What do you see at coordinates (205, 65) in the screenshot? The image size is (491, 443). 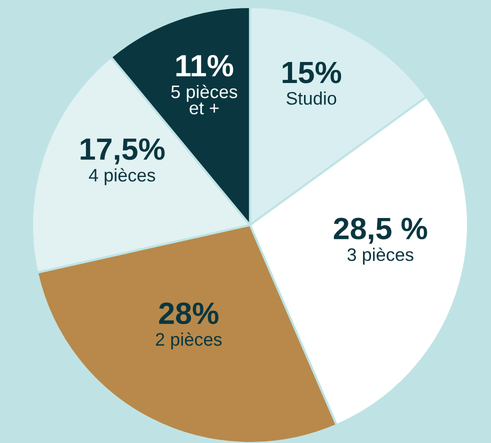 I see `data-label: 11%` at bounding box center [205, 65].